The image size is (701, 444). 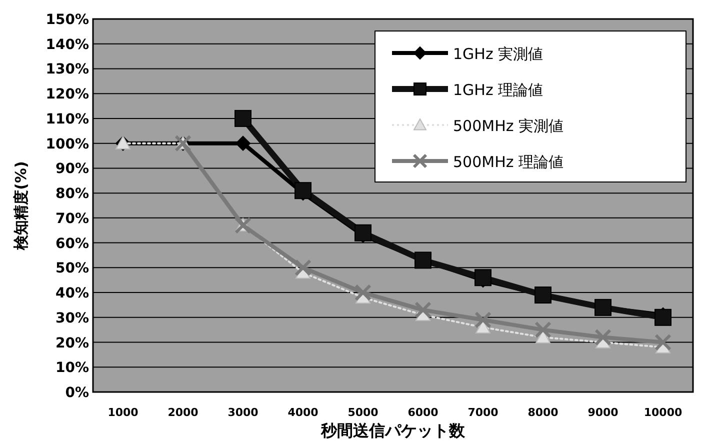 What do you see at coordinates (72, 169) in the screenshot?
I see `y-tick-label: 90%` at bounding box center [72, 169].